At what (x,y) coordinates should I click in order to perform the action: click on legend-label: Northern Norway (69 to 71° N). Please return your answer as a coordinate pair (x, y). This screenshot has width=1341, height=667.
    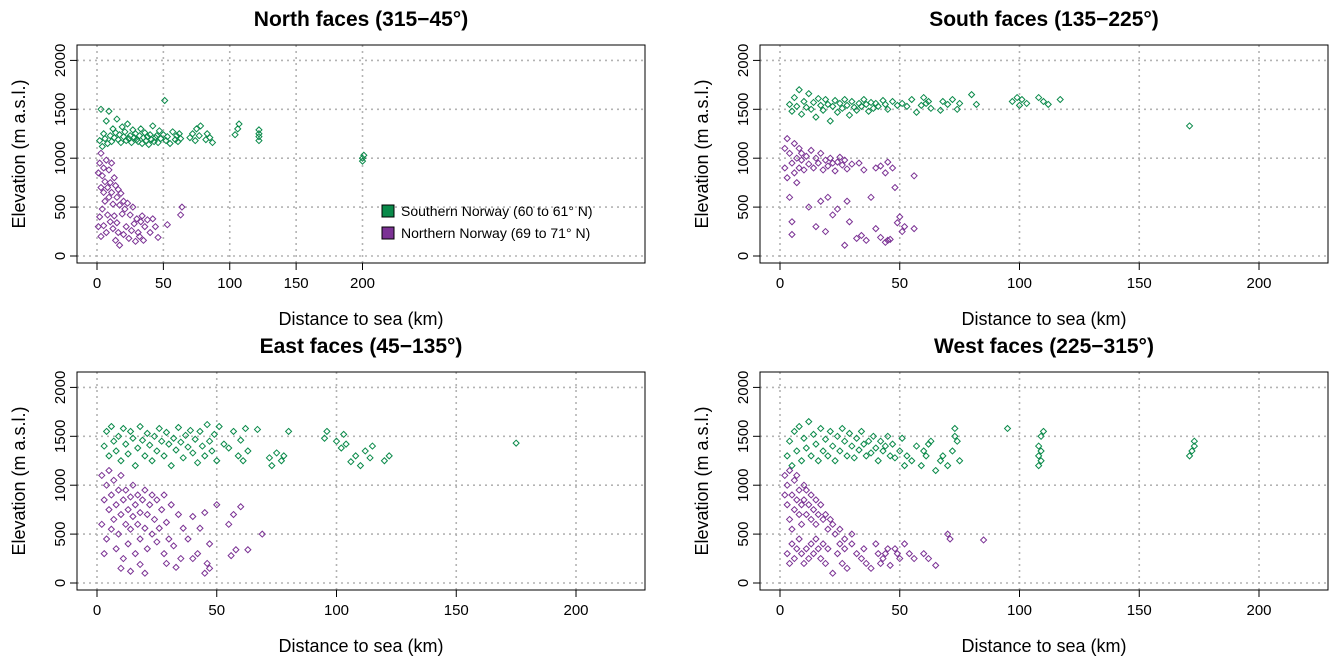
    Looking at the image, I should click on (495, 233).